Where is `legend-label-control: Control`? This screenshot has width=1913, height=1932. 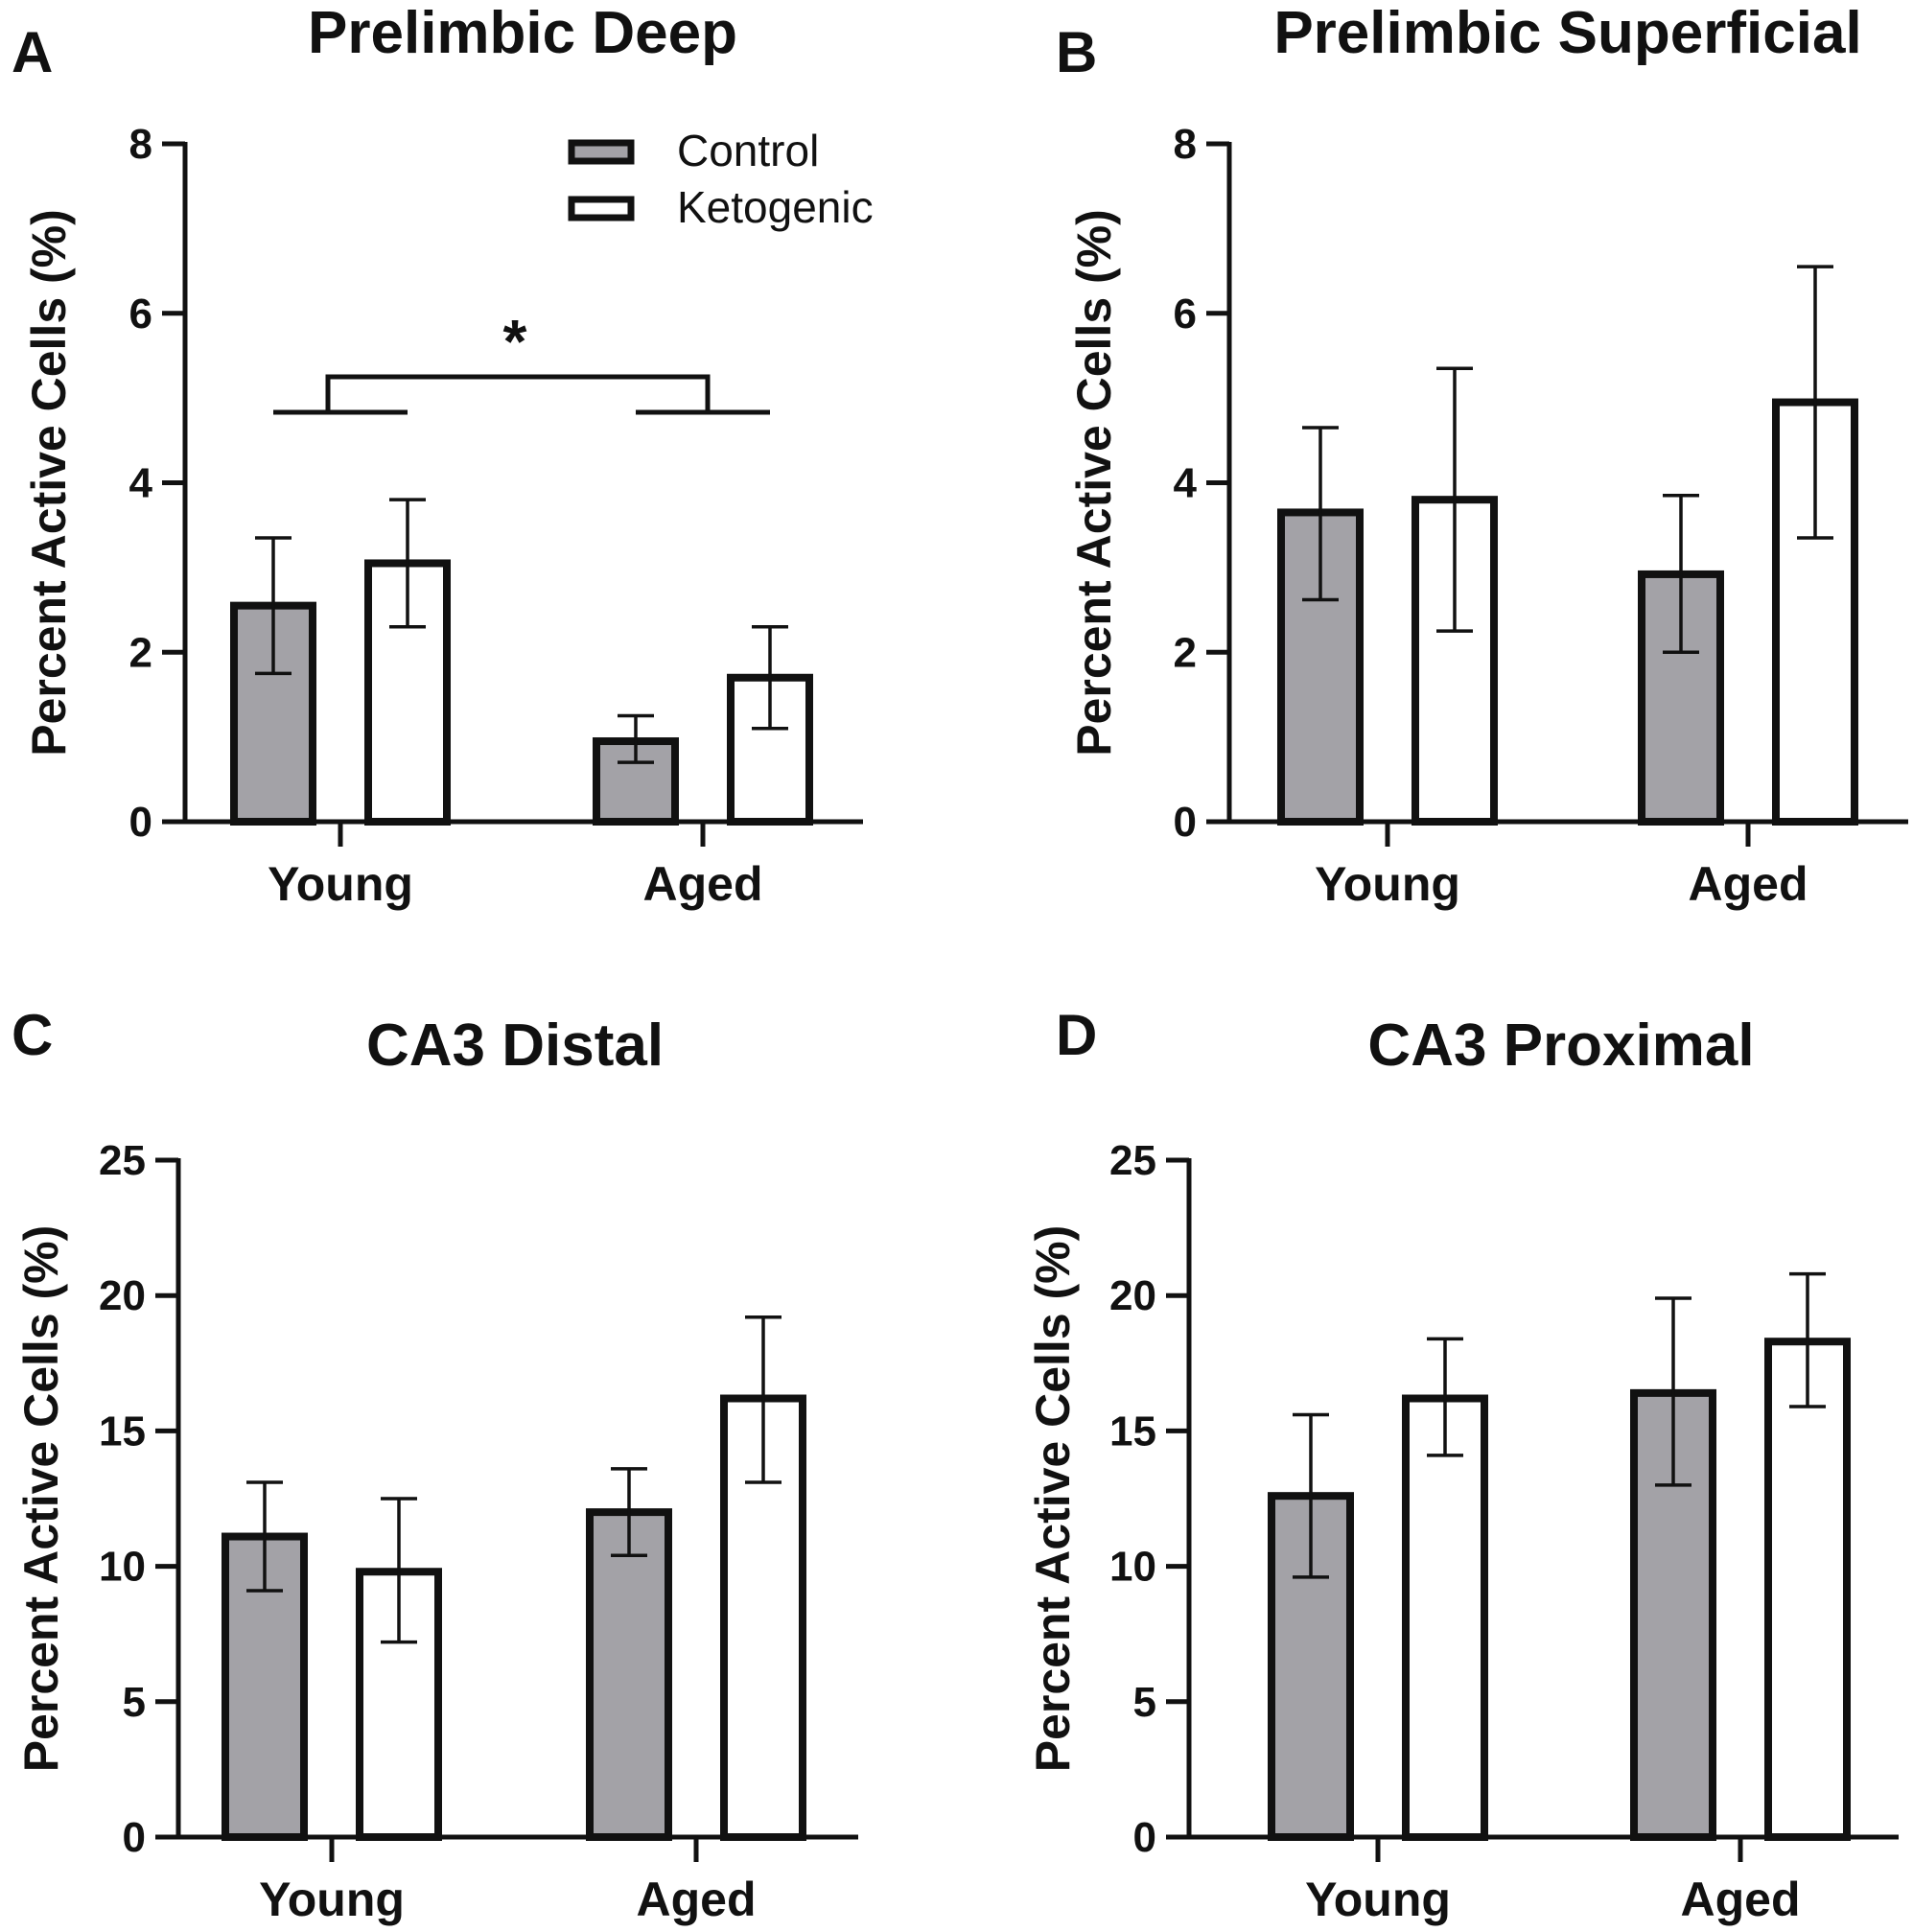
legend-label-control: Control is located at coordinates (748, 150).